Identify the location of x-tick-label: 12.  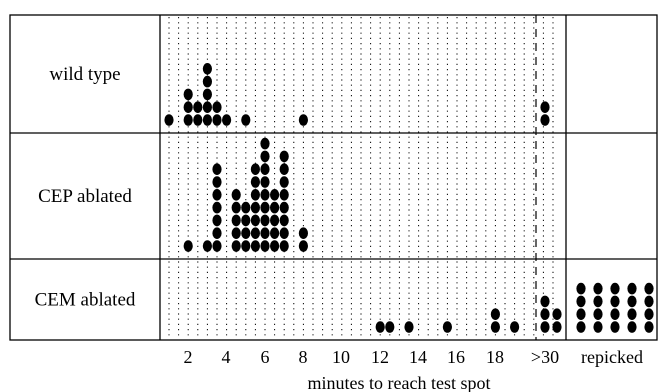
(380, 357).